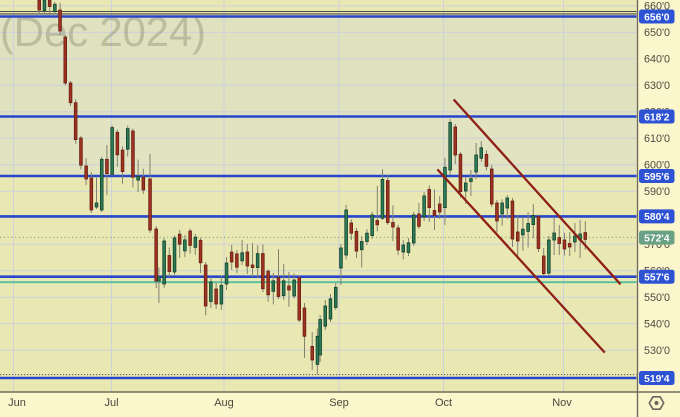 This screenshot has height=417, width=680. Describe the element at coordinates (111, 403) in the screenshot. I see `svg-text: Jul` at that location.